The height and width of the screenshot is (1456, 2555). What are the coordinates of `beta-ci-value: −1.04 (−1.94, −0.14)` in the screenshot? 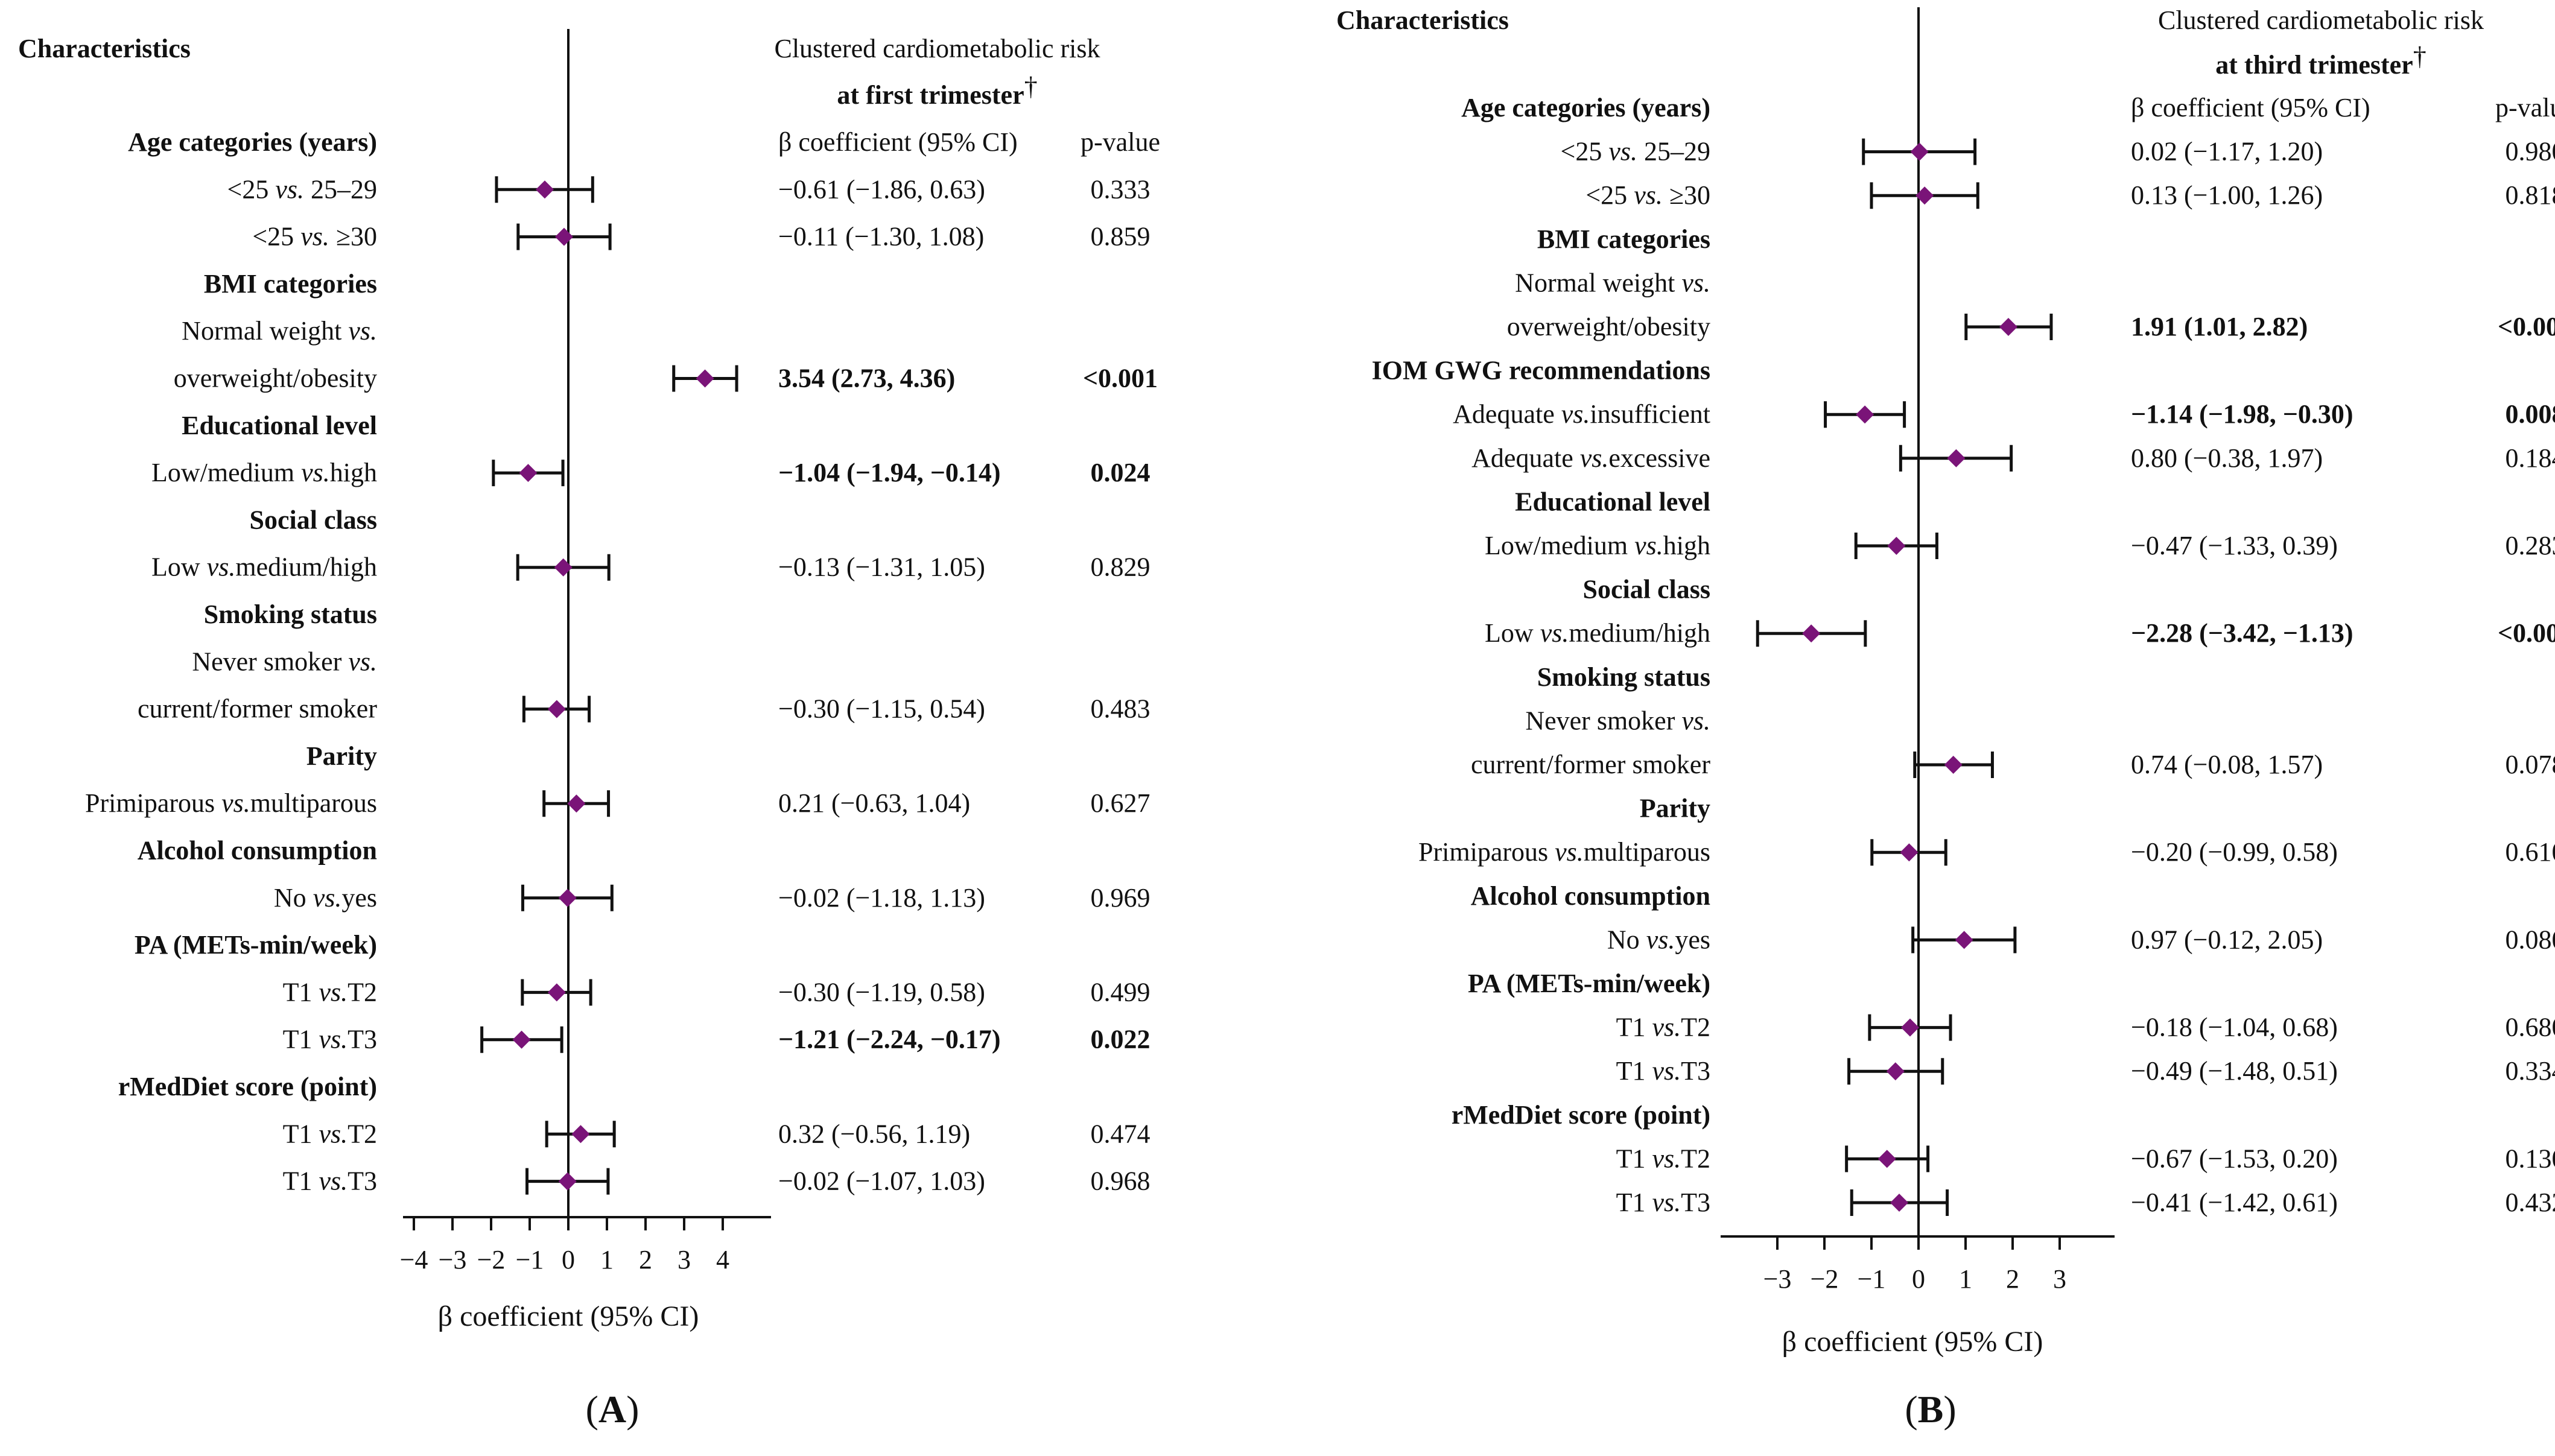 It's located at (889, 472).